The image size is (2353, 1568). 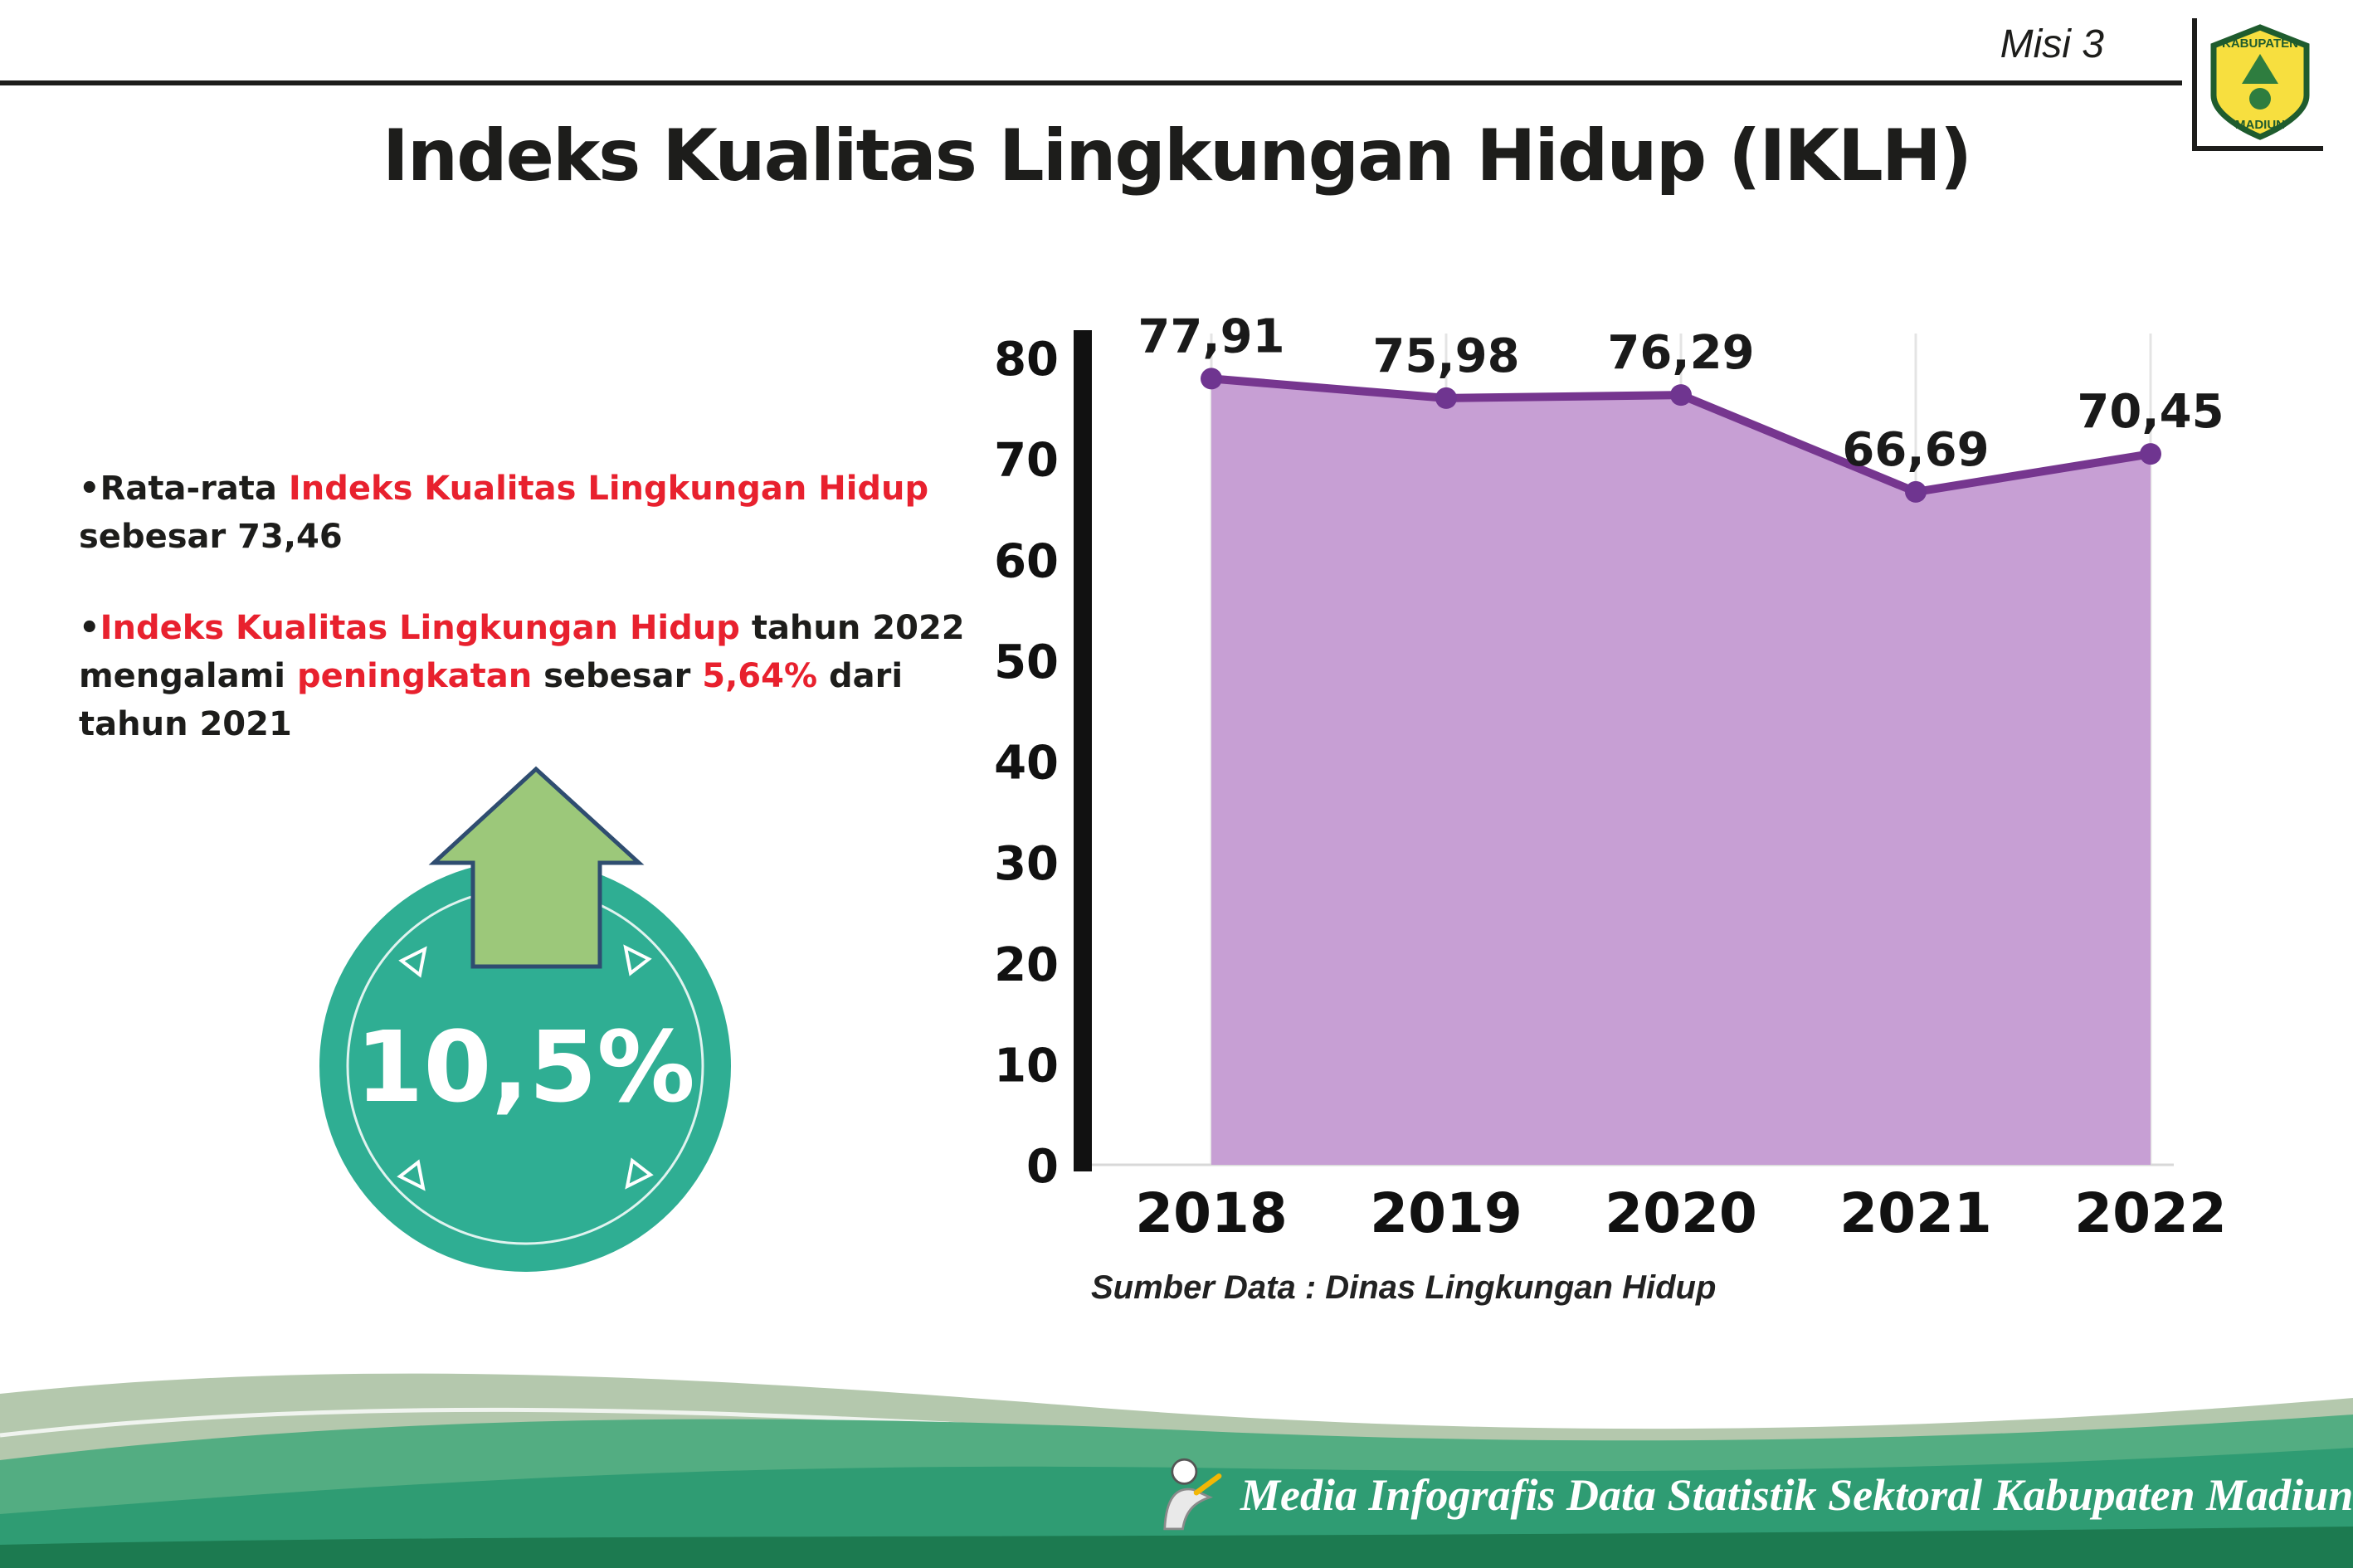 What do you see at coordinates (2052, 44) in the screenshot?
I see `misi-label: Misi 3` at bounding box center [2052, 44].